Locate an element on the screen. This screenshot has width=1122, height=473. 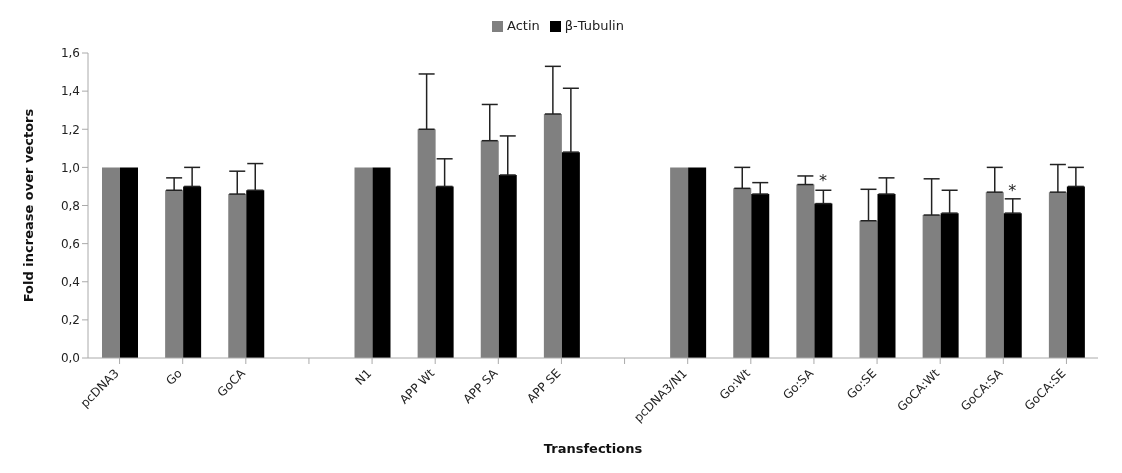
y-tick-label: 0,8 is located at coordinates (70, 205).